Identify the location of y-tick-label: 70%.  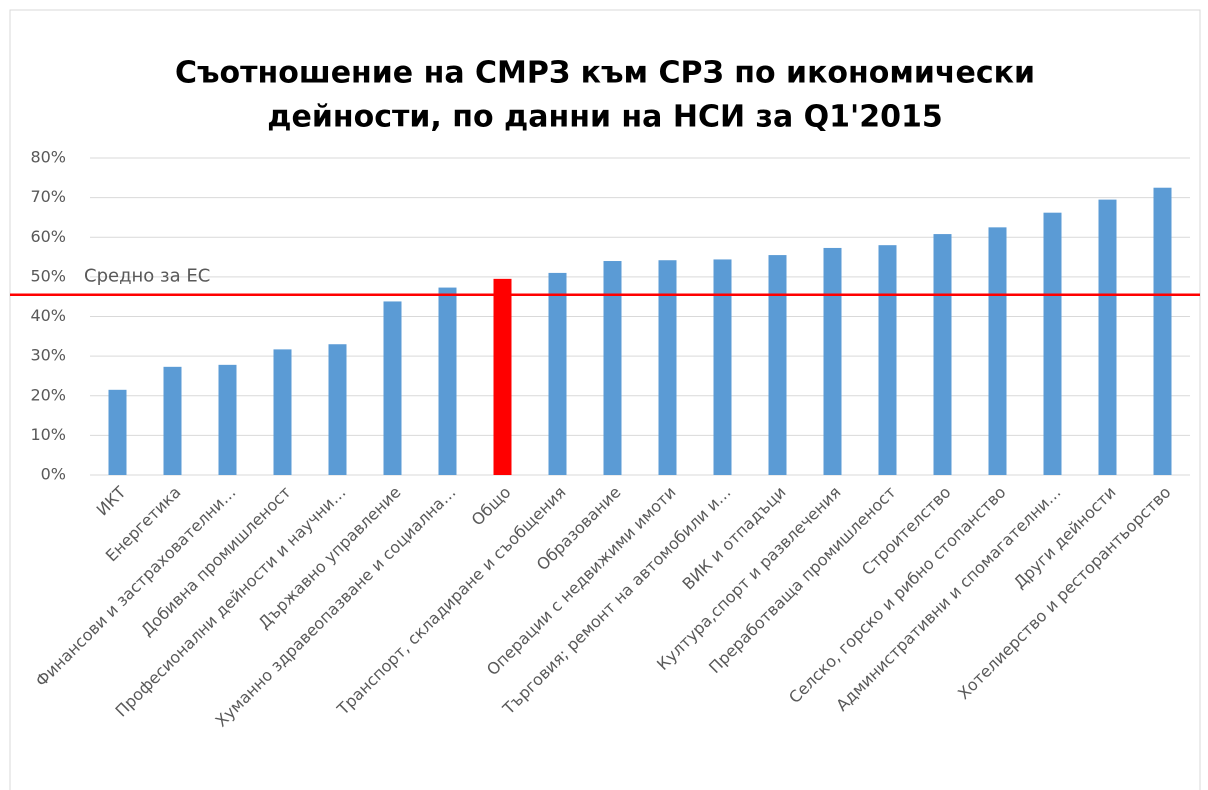
(48, 196).